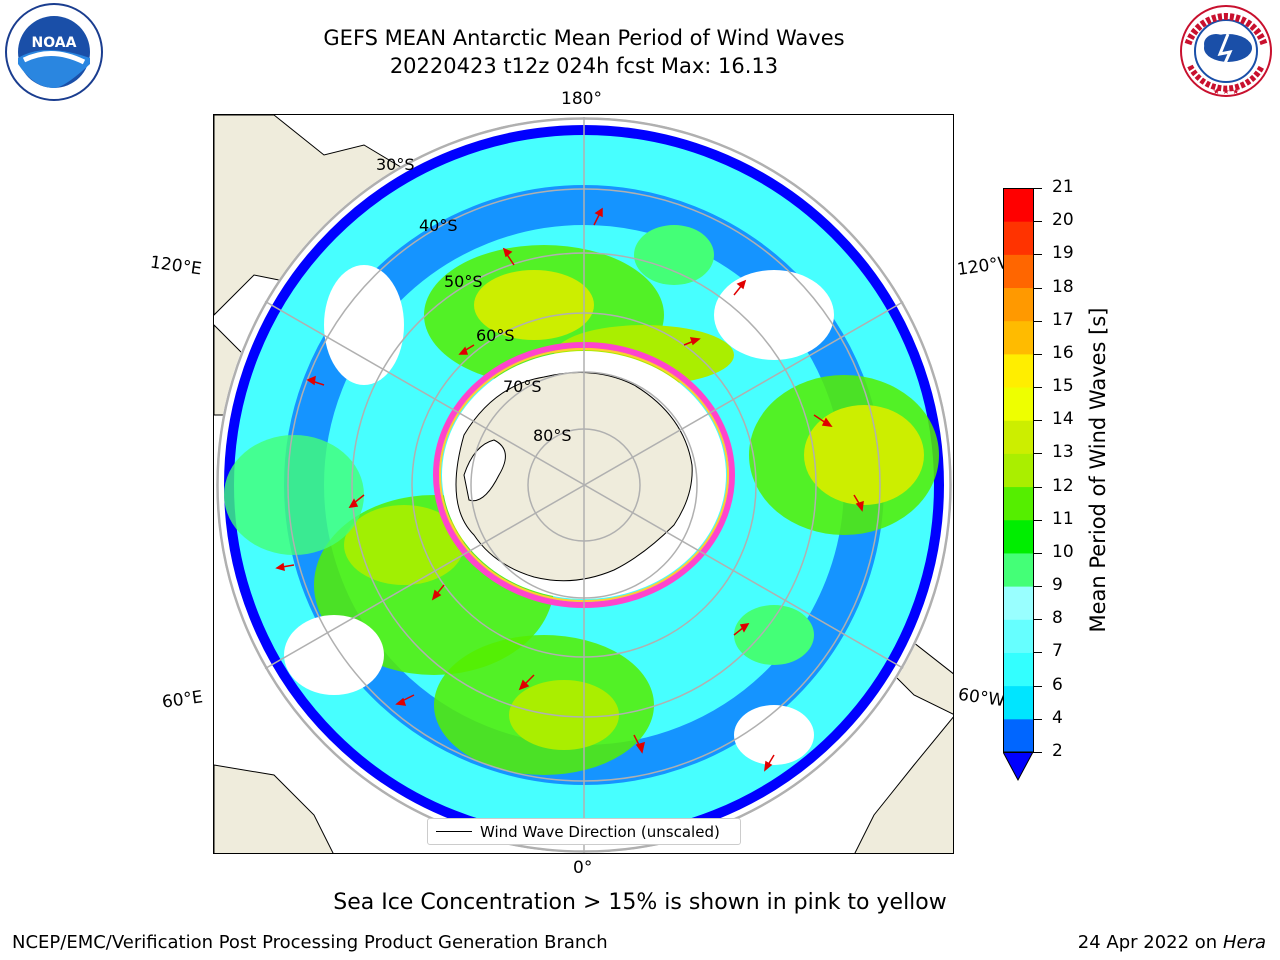  I want to click on colorbar-label: Mean Period of Wind Waves [s], so click(1098, 470).